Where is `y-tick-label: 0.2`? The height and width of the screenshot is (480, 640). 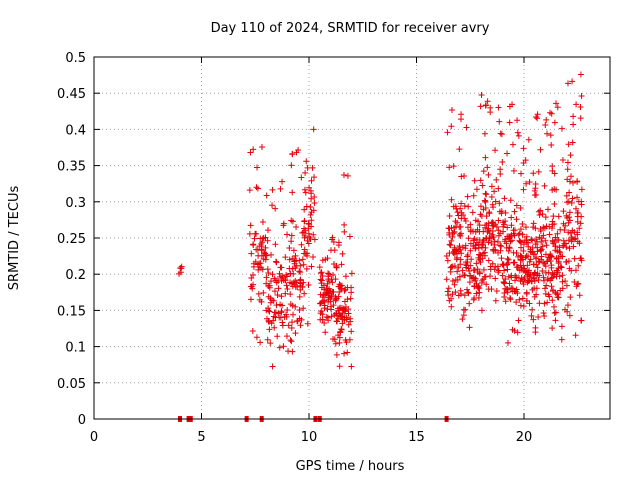 y-tick-label: 0.2 is located at coordinates (75, 275).